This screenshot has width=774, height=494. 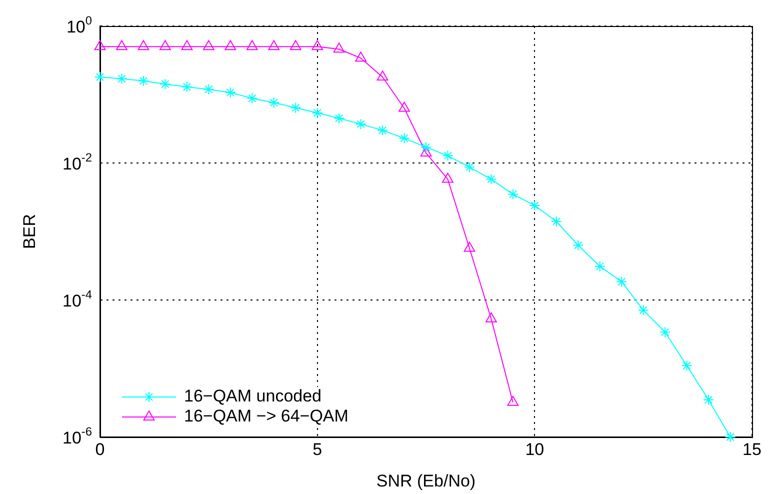 I want to click on x-tick-label: 15, so click(x=752, y=449).